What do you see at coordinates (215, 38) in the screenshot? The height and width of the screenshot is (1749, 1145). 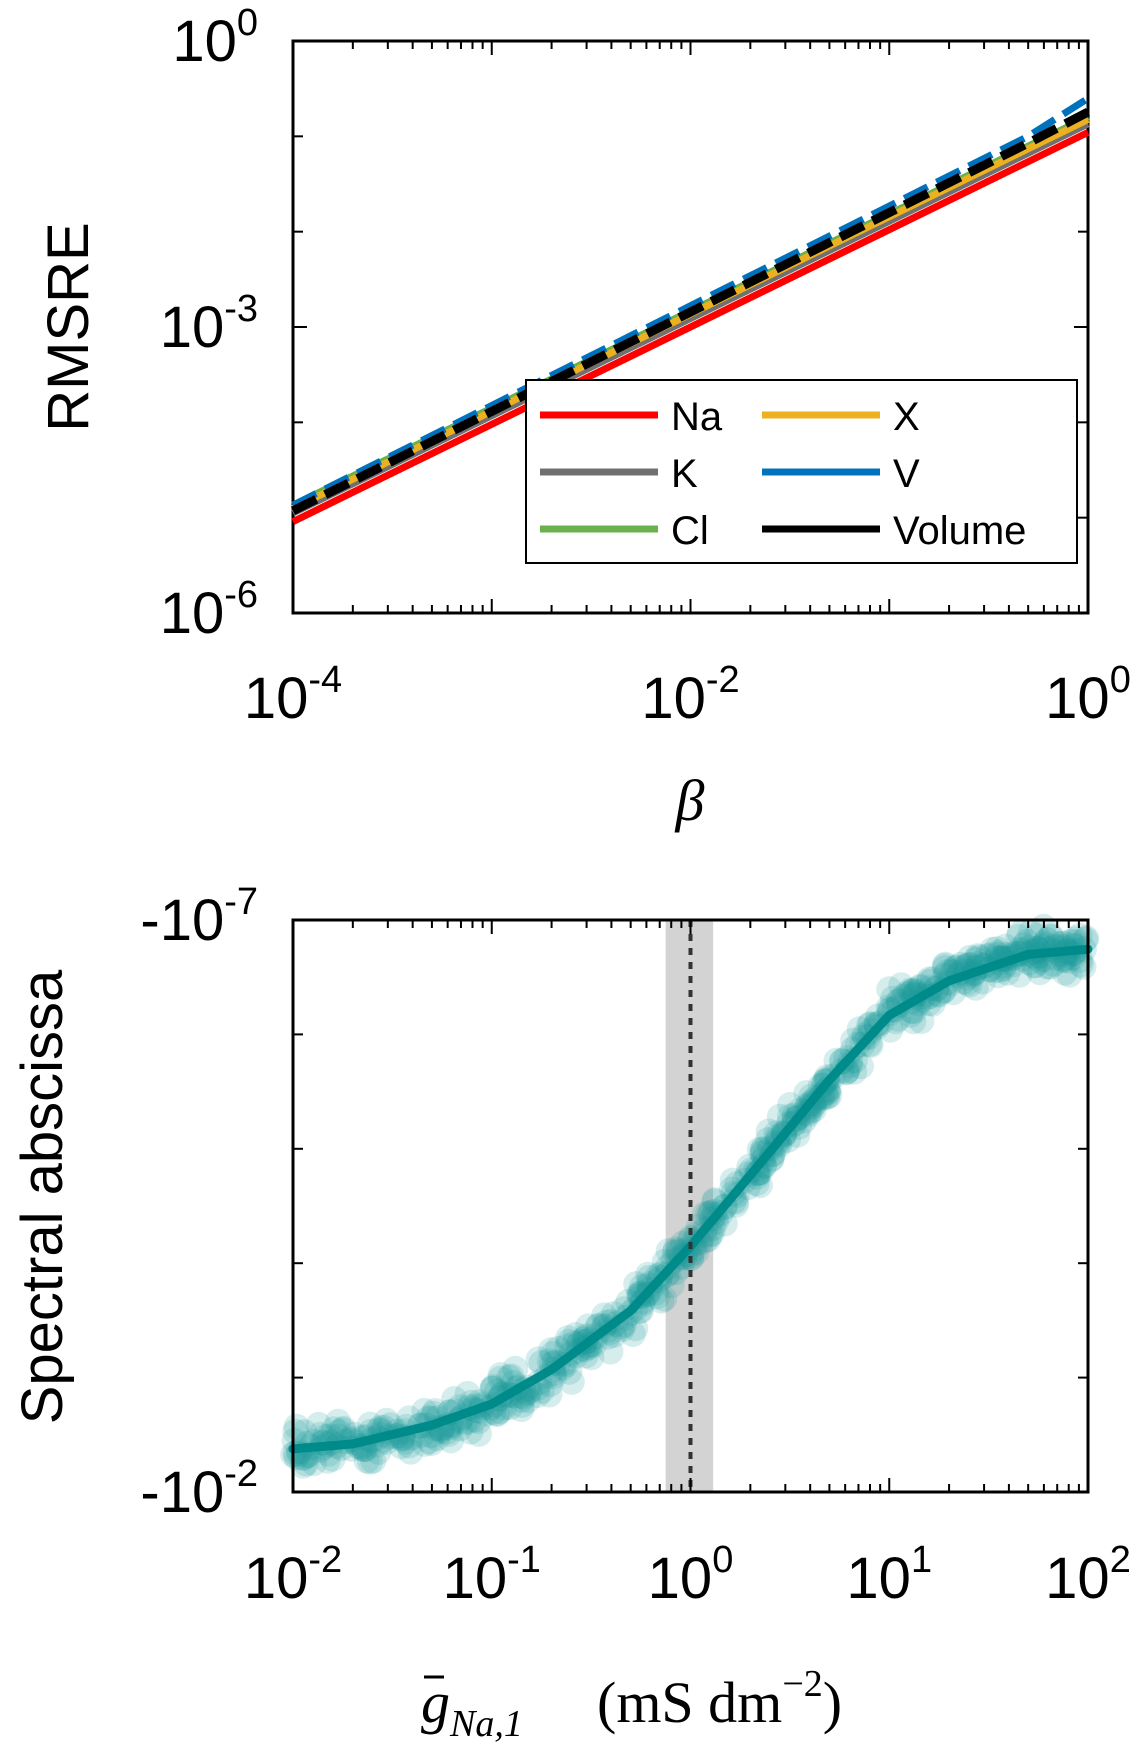 I see `rmsre-y-tick-label: 10⁰` at bounding box center [215, 38].